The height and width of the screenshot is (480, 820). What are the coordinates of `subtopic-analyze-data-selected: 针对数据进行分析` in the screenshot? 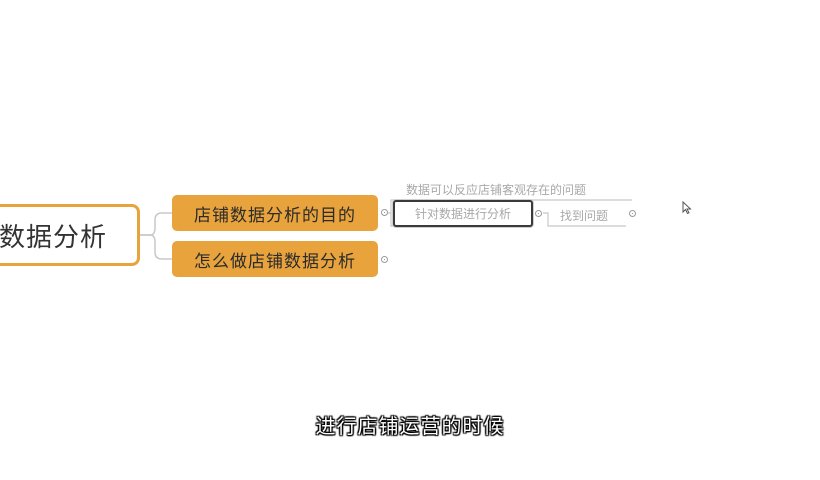 It's located at (463, 213).